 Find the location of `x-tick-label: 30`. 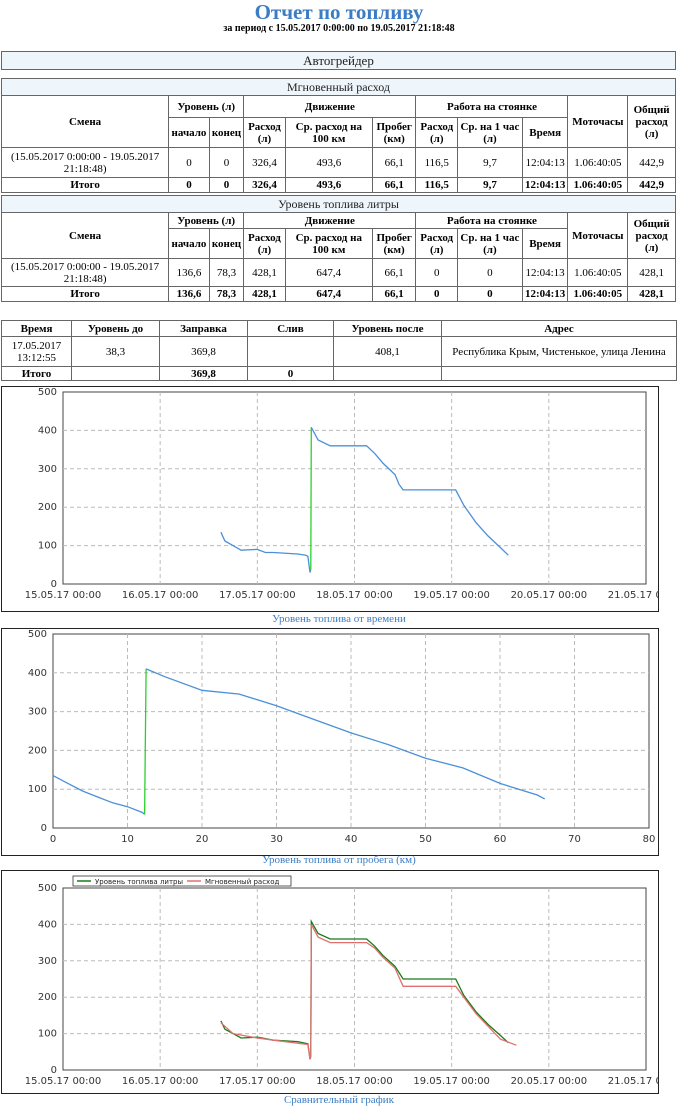

x-tick-label: 30 is located at coordinates (276, 839).